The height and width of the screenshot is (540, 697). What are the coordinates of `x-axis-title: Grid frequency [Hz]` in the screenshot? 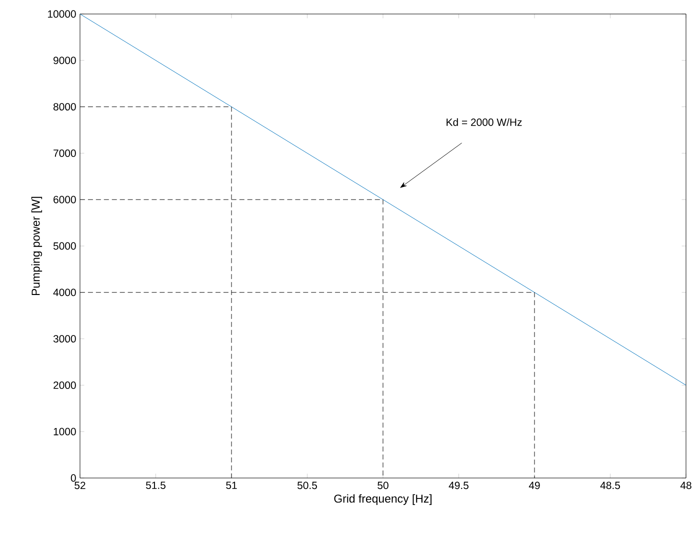 It's located at (383, 499).